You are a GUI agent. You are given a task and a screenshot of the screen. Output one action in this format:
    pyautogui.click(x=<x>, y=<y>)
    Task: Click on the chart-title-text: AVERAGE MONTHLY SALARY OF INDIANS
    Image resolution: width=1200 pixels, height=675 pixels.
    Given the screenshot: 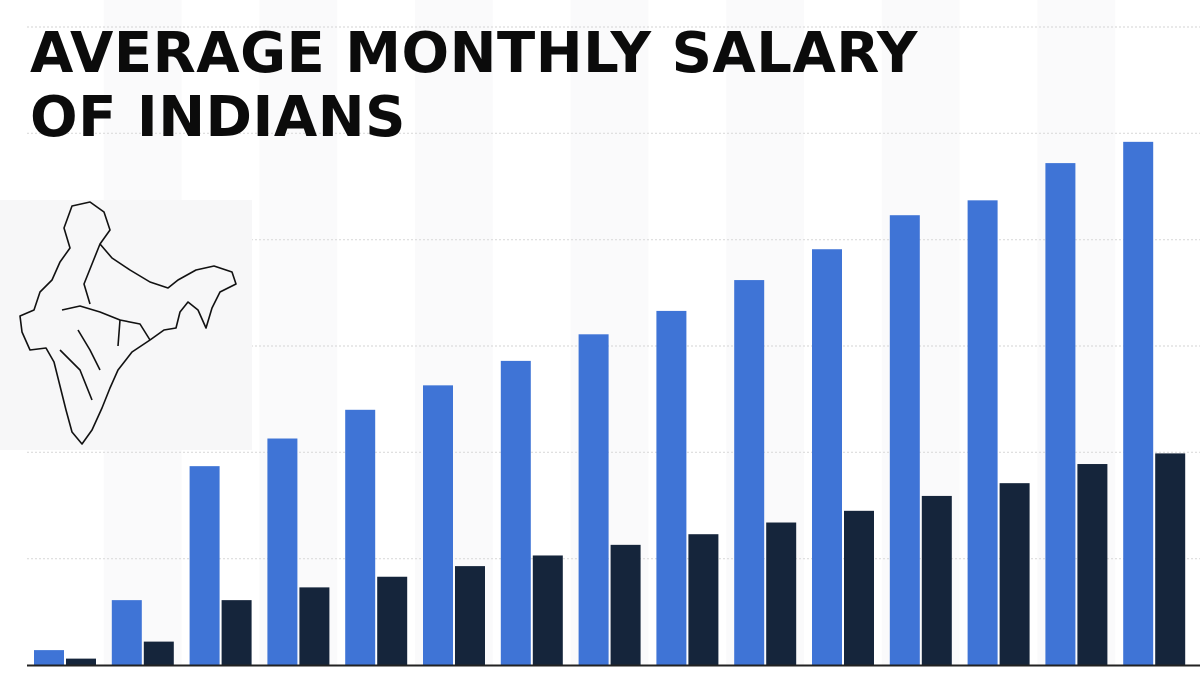 What is the action you would take?
    pyautogui.click(x=474, y=85)
    